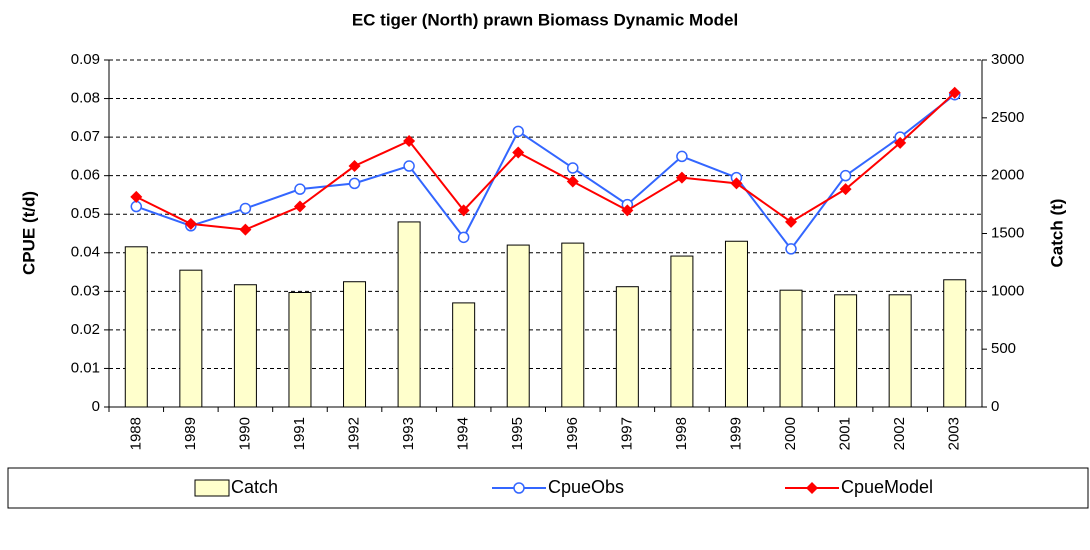 The height and width of the screenshot is (550, 1090). What do you see at coordinates (1056, 233) in the screenshot?
I see `y2-axis-title: Catch (t)` at bounding box center [1056, 233].